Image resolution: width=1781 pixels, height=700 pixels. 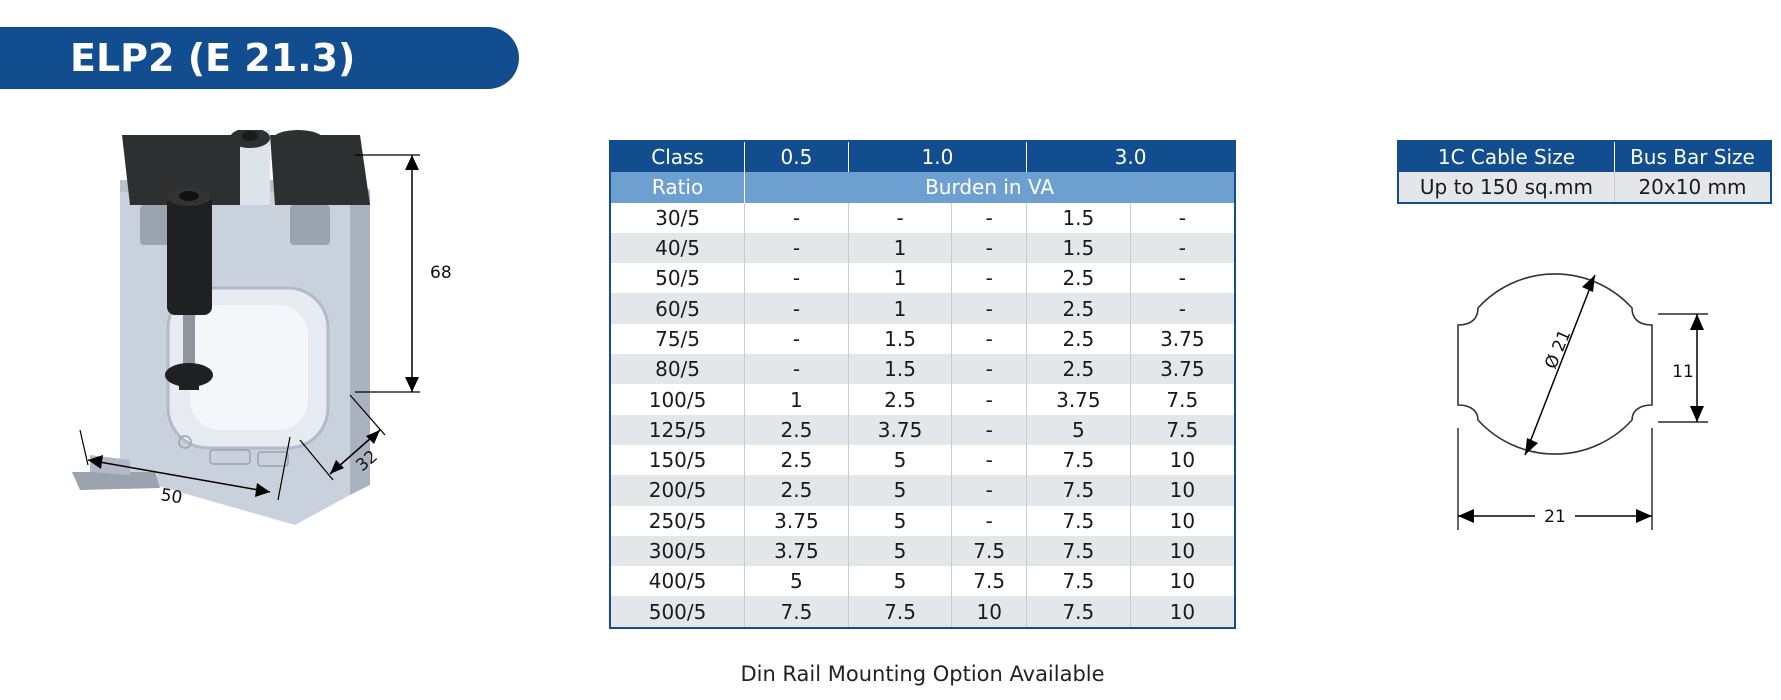 I want to click on burden-header-class-row: Class 0.5 1.0 3.0, so click(x=922, y=157).